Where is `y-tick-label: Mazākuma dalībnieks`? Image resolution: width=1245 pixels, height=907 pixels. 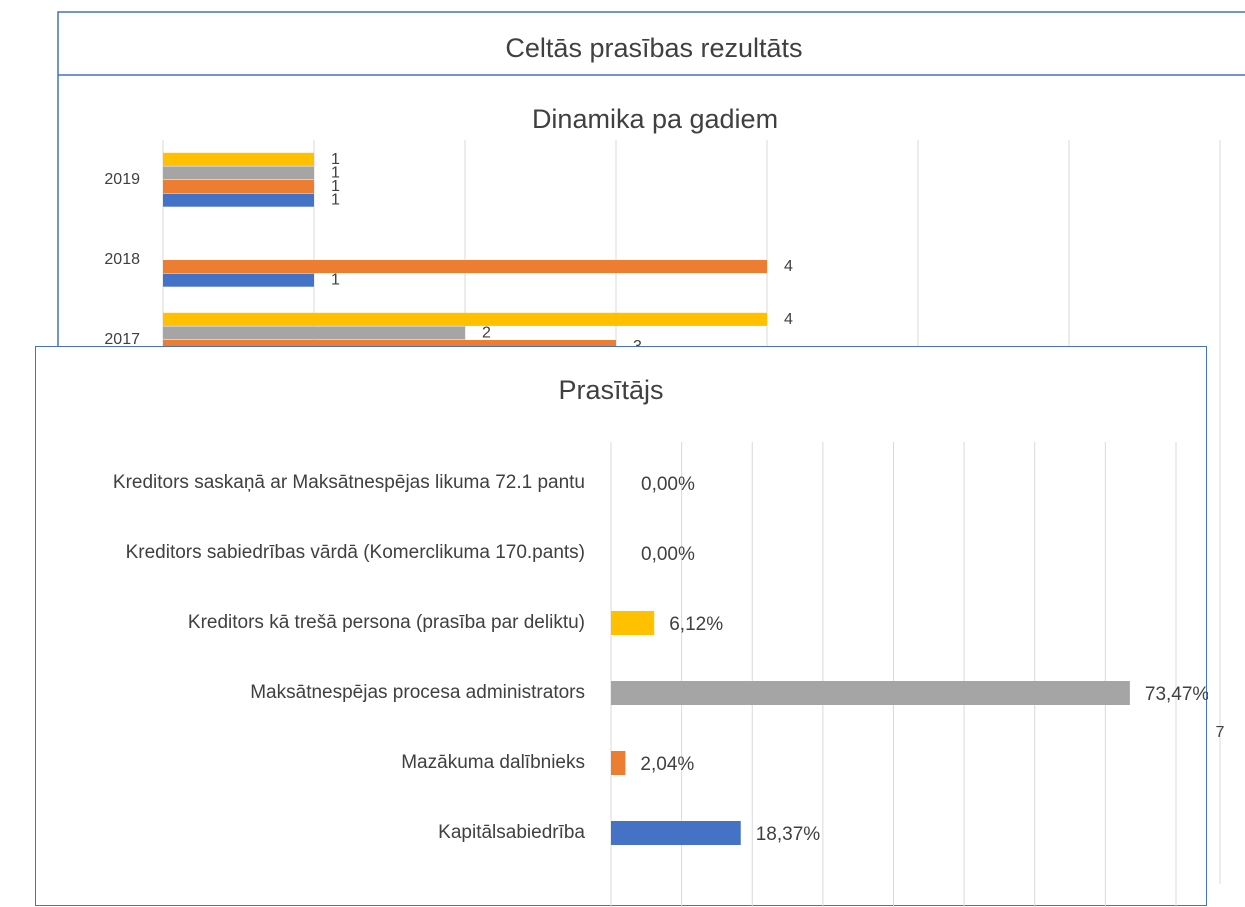
y-tick-label: Mazākuma dalībnieks is located at coordinates (493, 762).